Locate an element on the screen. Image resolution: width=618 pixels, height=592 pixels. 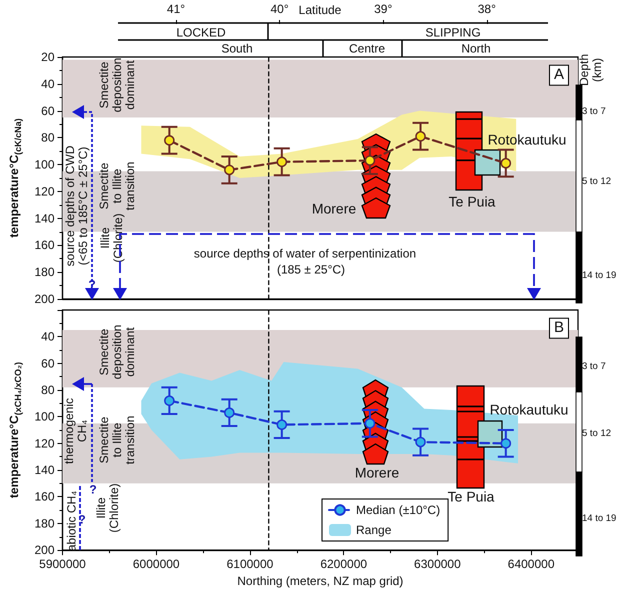
x2-tick-label: 39° is located at coordinates (383, 9).